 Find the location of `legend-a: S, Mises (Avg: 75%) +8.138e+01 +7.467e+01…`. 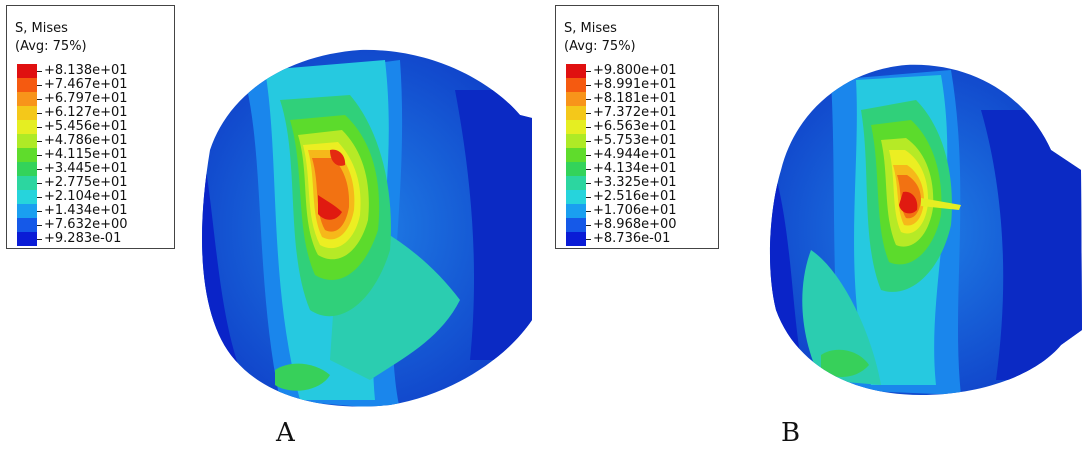

legend-a: S, Mises (Avg: 75%) +8.138e+01 +7.467e+01… is located at coordinates (90, 127).